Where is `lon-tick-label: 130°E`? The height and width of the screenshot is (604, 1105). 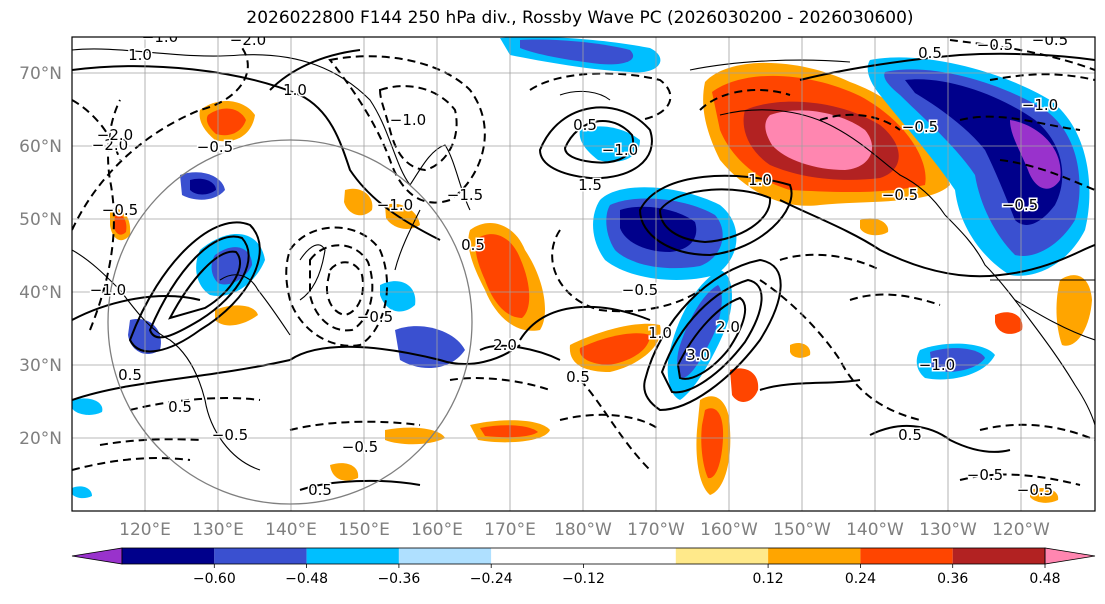
lon-tick-label: 130°E is located at coordinates (218, 530).